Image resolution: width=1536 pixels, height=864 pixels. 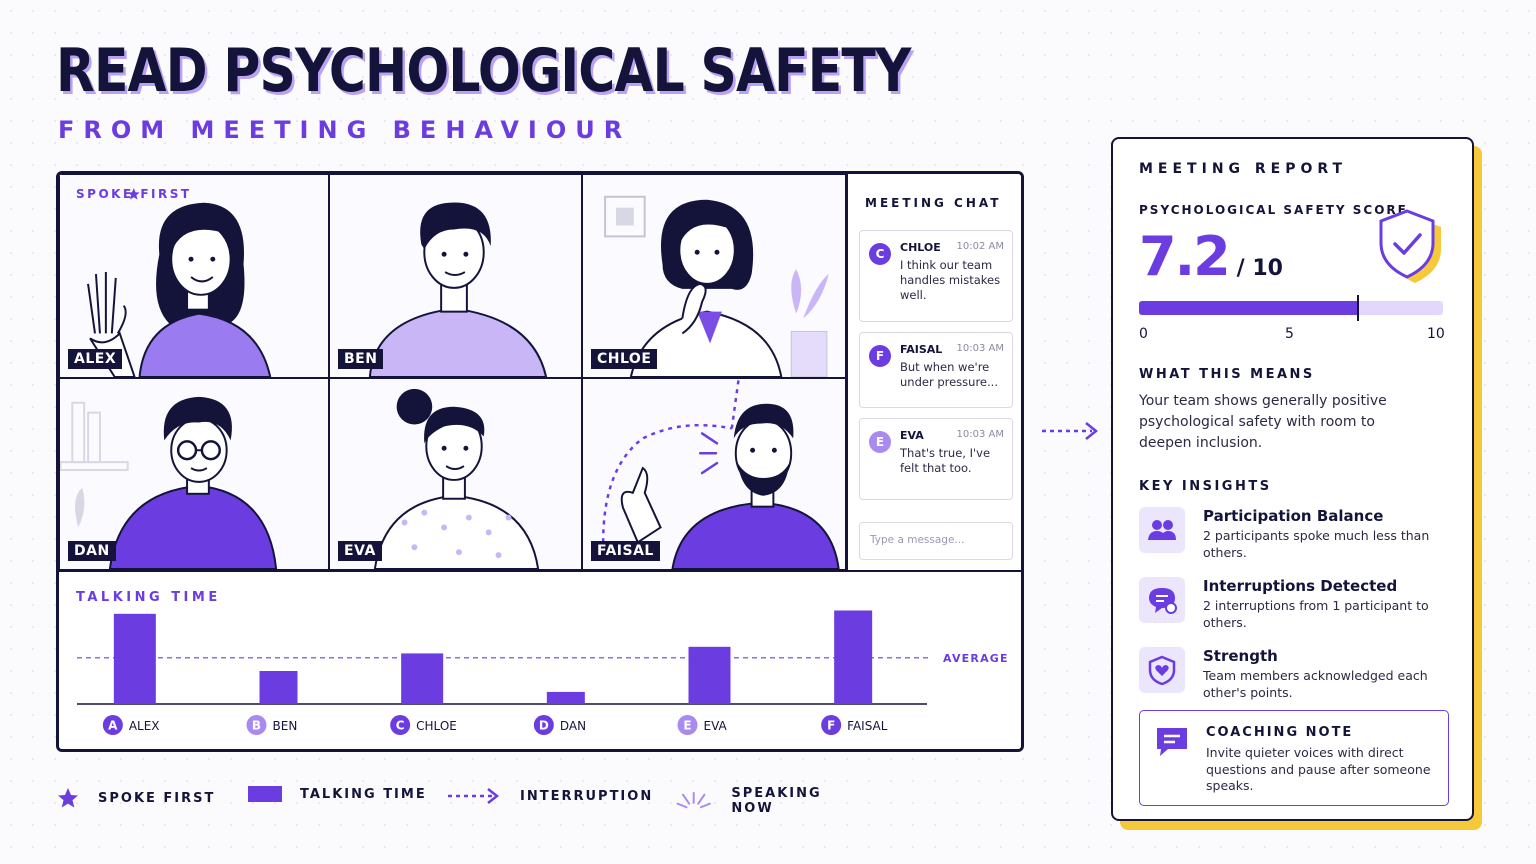 What do you see at coordinates (1185, 256) in the screenshot?
I see `score-value: 7.2` at bounding box center [1185, 256].